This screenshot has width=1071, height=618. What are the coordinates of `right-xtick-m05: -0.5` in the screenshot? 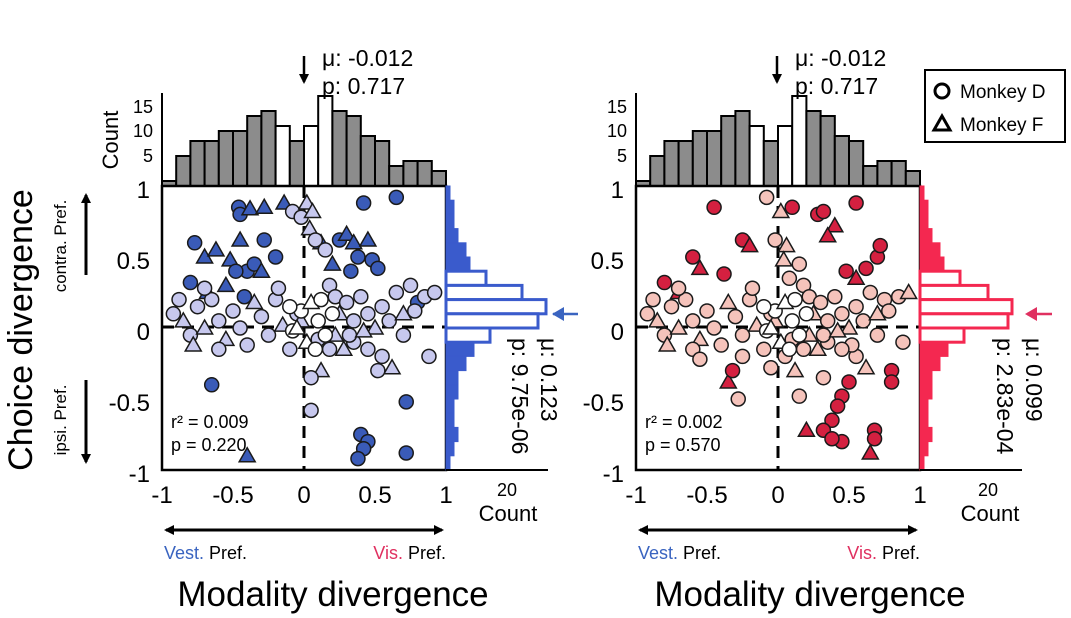 It's located at (706, 495).